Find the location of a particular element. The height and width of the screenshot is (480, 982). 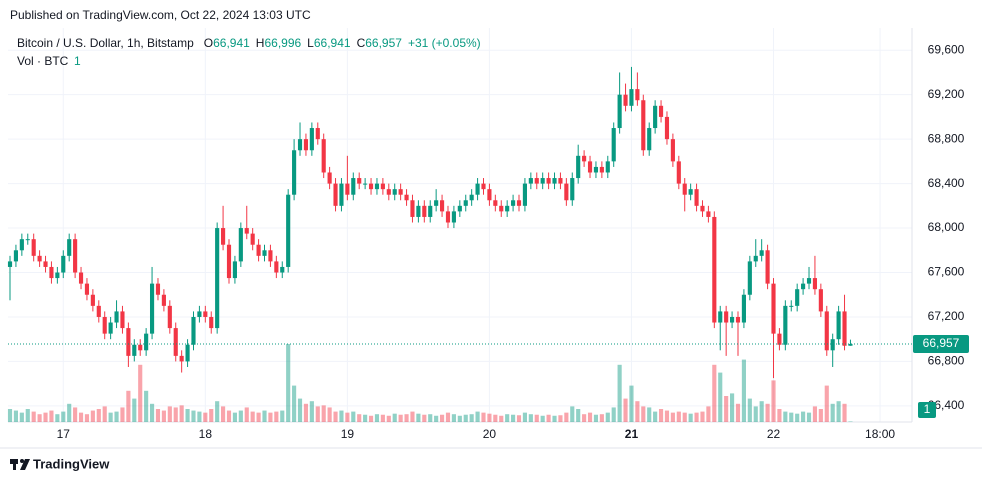

last-price-box is located at coordinates (941, 343).